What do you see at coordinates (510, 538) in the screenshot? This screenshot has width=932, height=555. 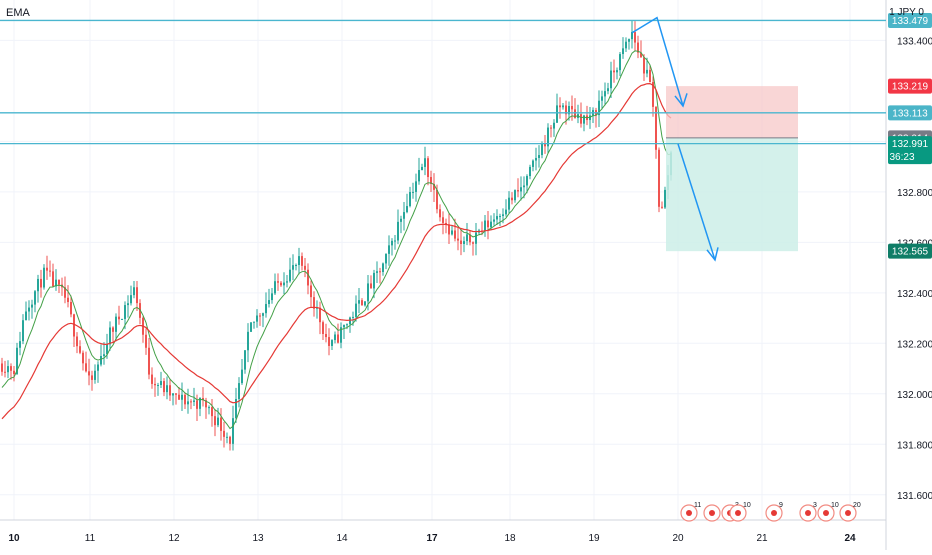 I see `x-tick-label: 18` at bounding box center [510, 538].